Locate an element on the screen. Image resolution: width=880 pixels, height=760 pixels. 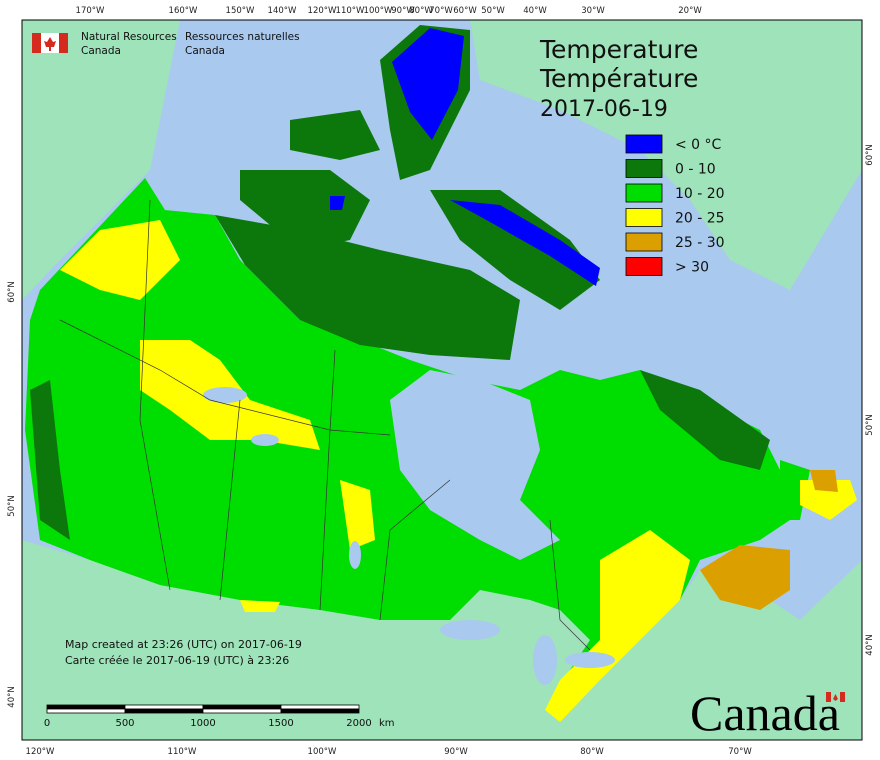
legend-label: 10 - 20 is located at coordinates (700, 194).